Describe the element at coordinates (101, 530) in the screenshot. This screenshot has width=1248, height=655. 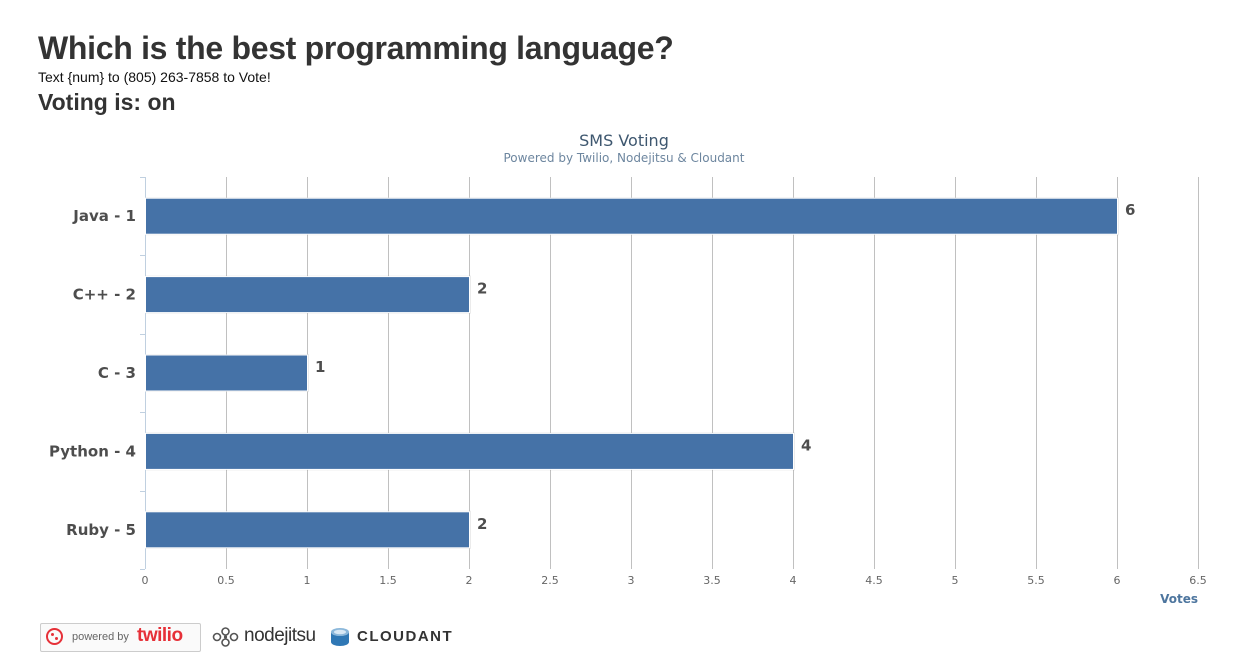
I see `category-label: Ruby - 5` at that location.